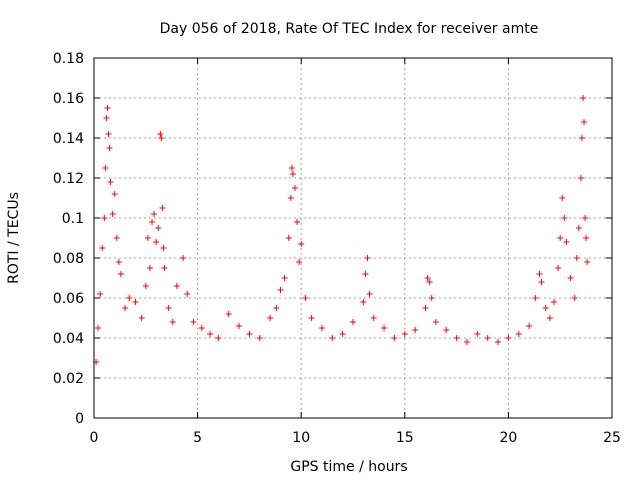 This screenshot has width=640, height=480. I want to click on x-tick-label: 5, so click(197, 438).